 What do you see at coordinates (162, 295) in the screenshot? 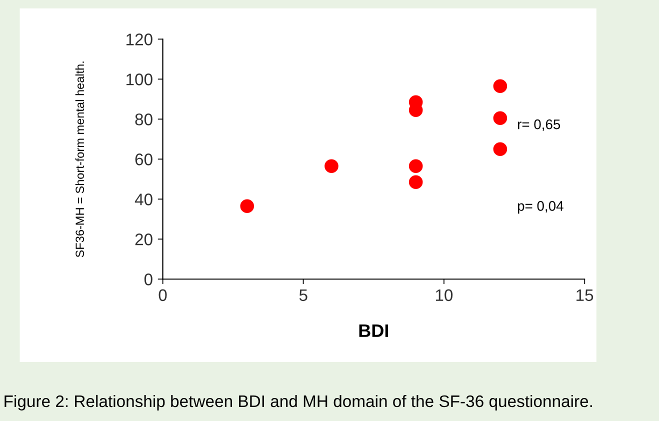
I see `x-tick-label: 0` at bounding box center [162, 295].